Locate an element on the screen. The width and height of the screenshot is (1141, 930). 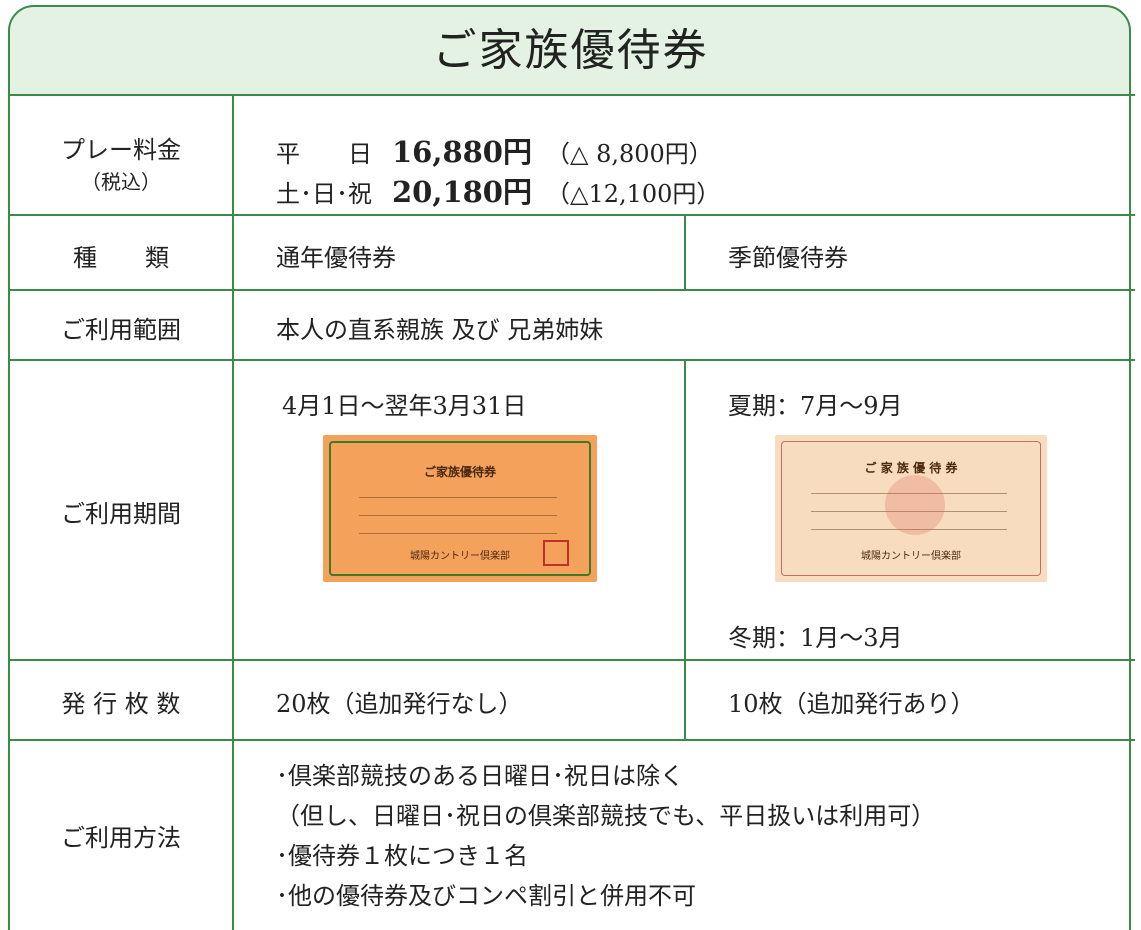
discount: （△ 8,800円） is located at coordinates (629, 154).